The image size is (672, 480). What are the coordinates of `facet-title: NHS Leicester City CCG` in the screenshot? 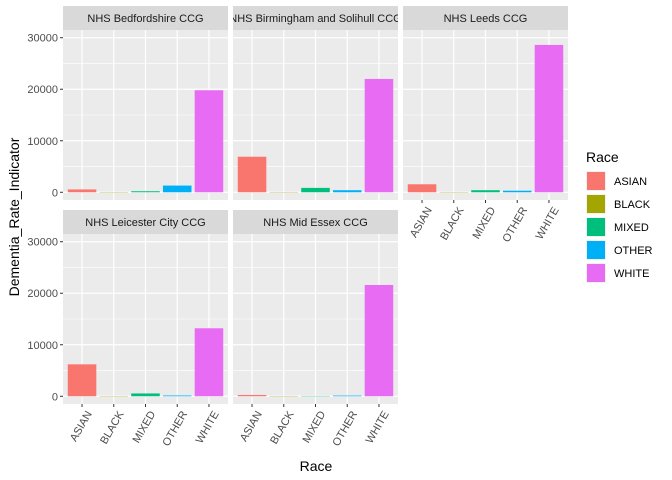 It's located at (145, 223).